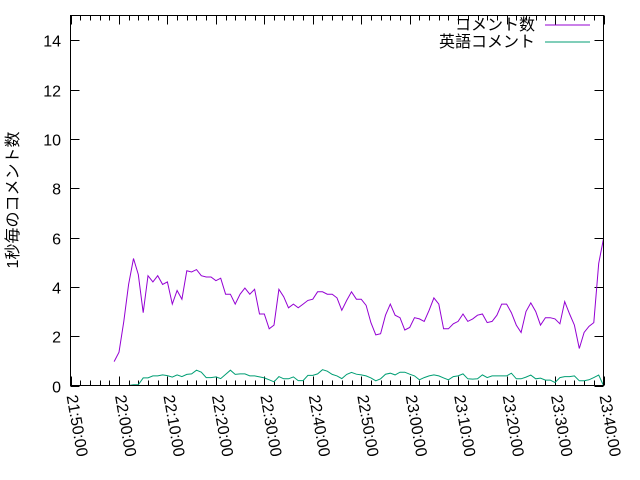 The width and height of the screenshot is (640, 480). I want to click on y-tick-label: 2, so click(56, 338).